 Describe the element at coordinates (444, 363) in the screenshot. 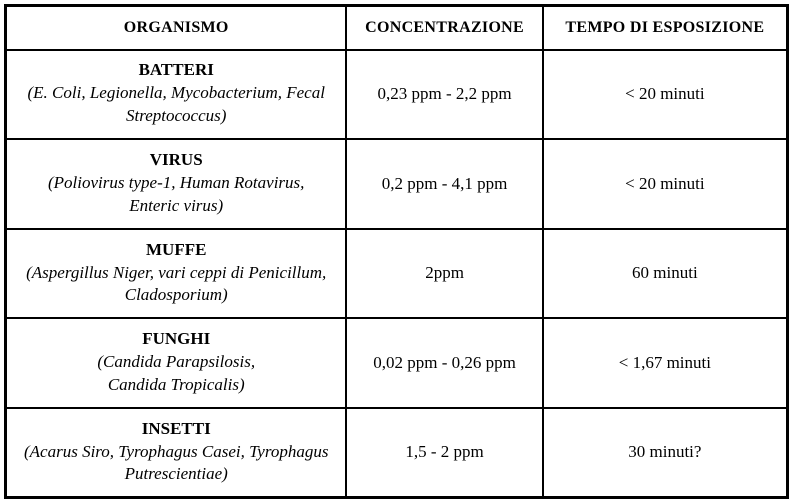

I see `concentration-cell: 0,02 ppm - 0,26 ppm` at that location.